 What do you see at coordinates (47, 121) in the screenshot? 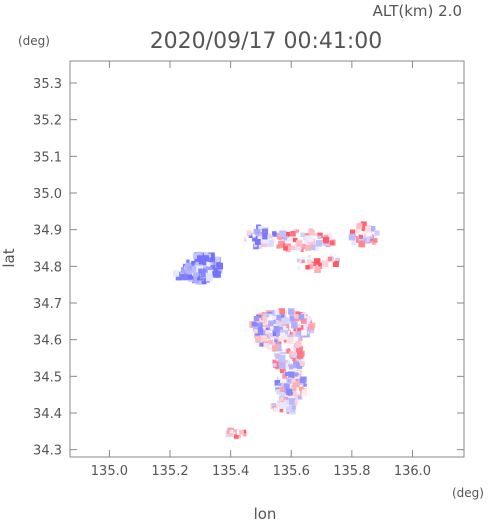
I see `y-tick-label: 35.2` at bounding box center [47, 121].